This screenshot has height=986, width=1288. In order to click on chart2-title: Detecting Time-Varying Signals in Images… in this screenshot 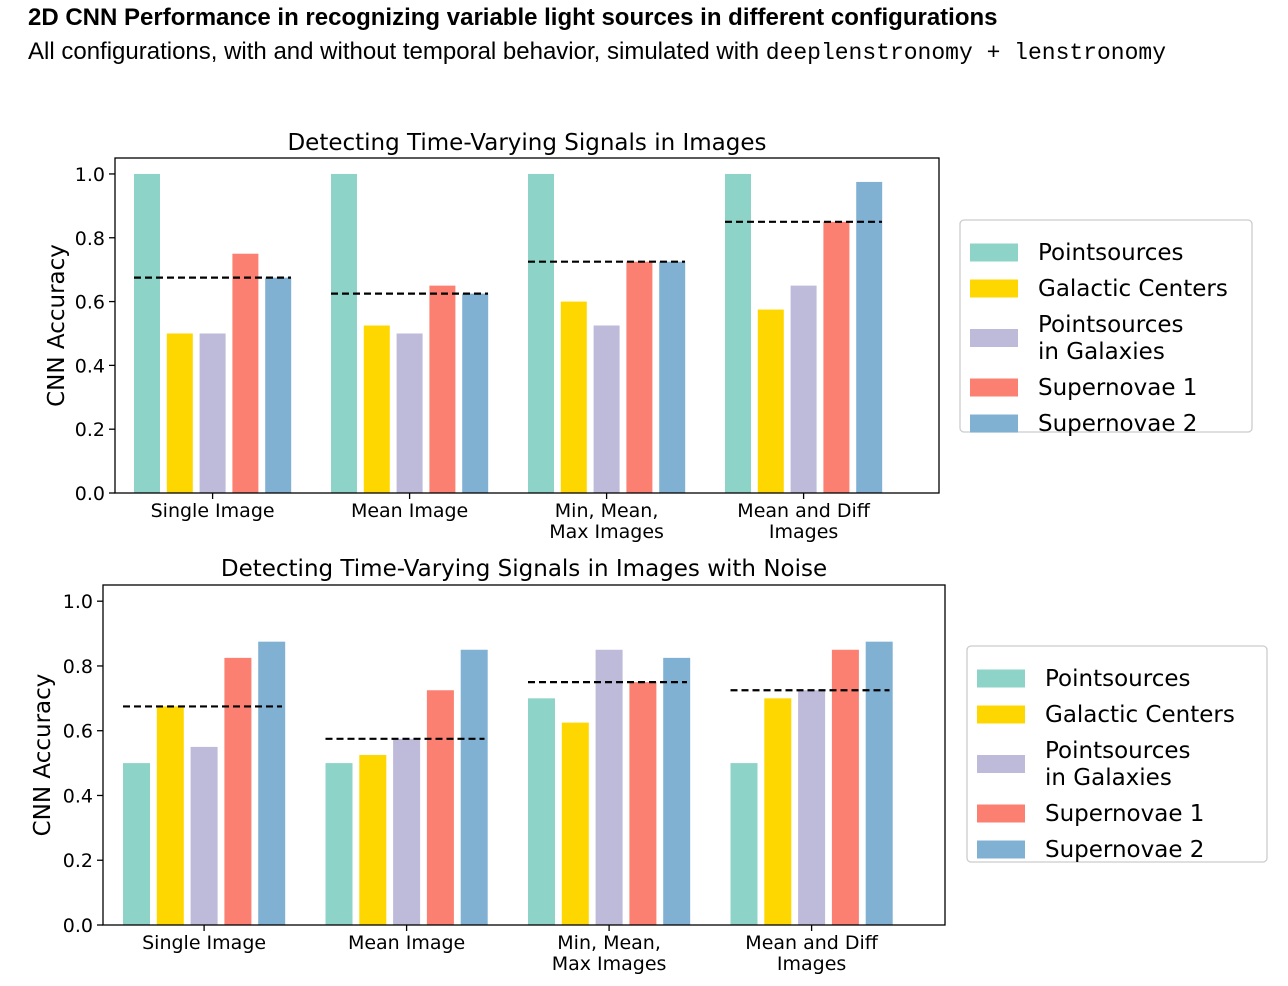, I will do `click(524, 569)`.